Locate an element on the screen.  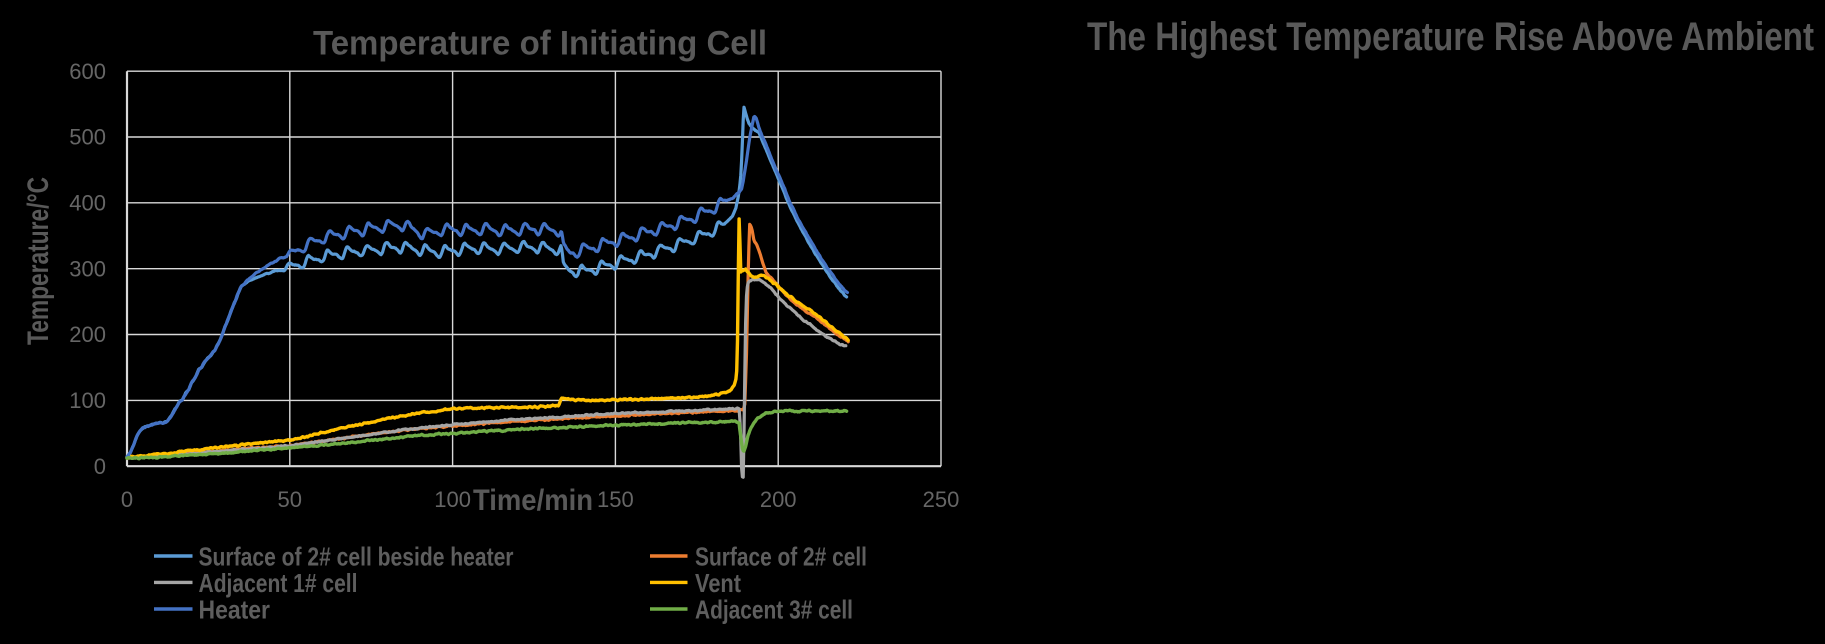
svg-text:Surface of 2# cell beside heat: Surface of 2# cell beside heater is located at coordinates (356, 557).